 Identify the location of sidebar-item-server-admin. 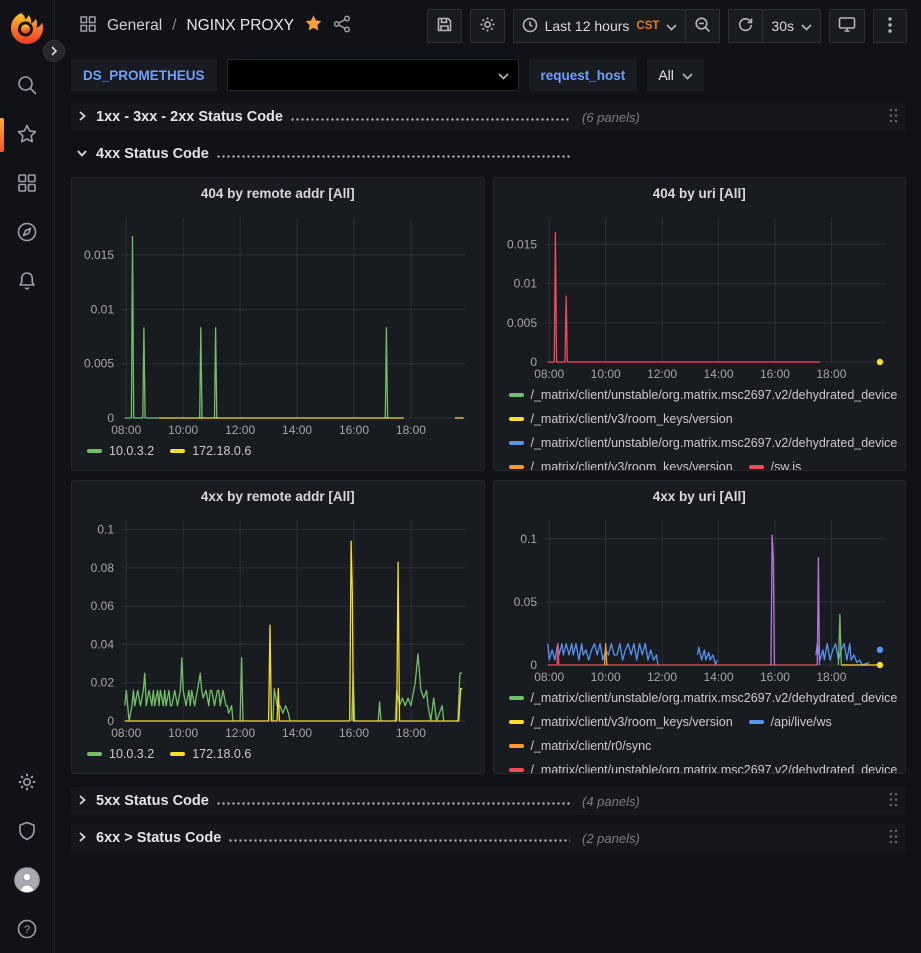
(27, 832).